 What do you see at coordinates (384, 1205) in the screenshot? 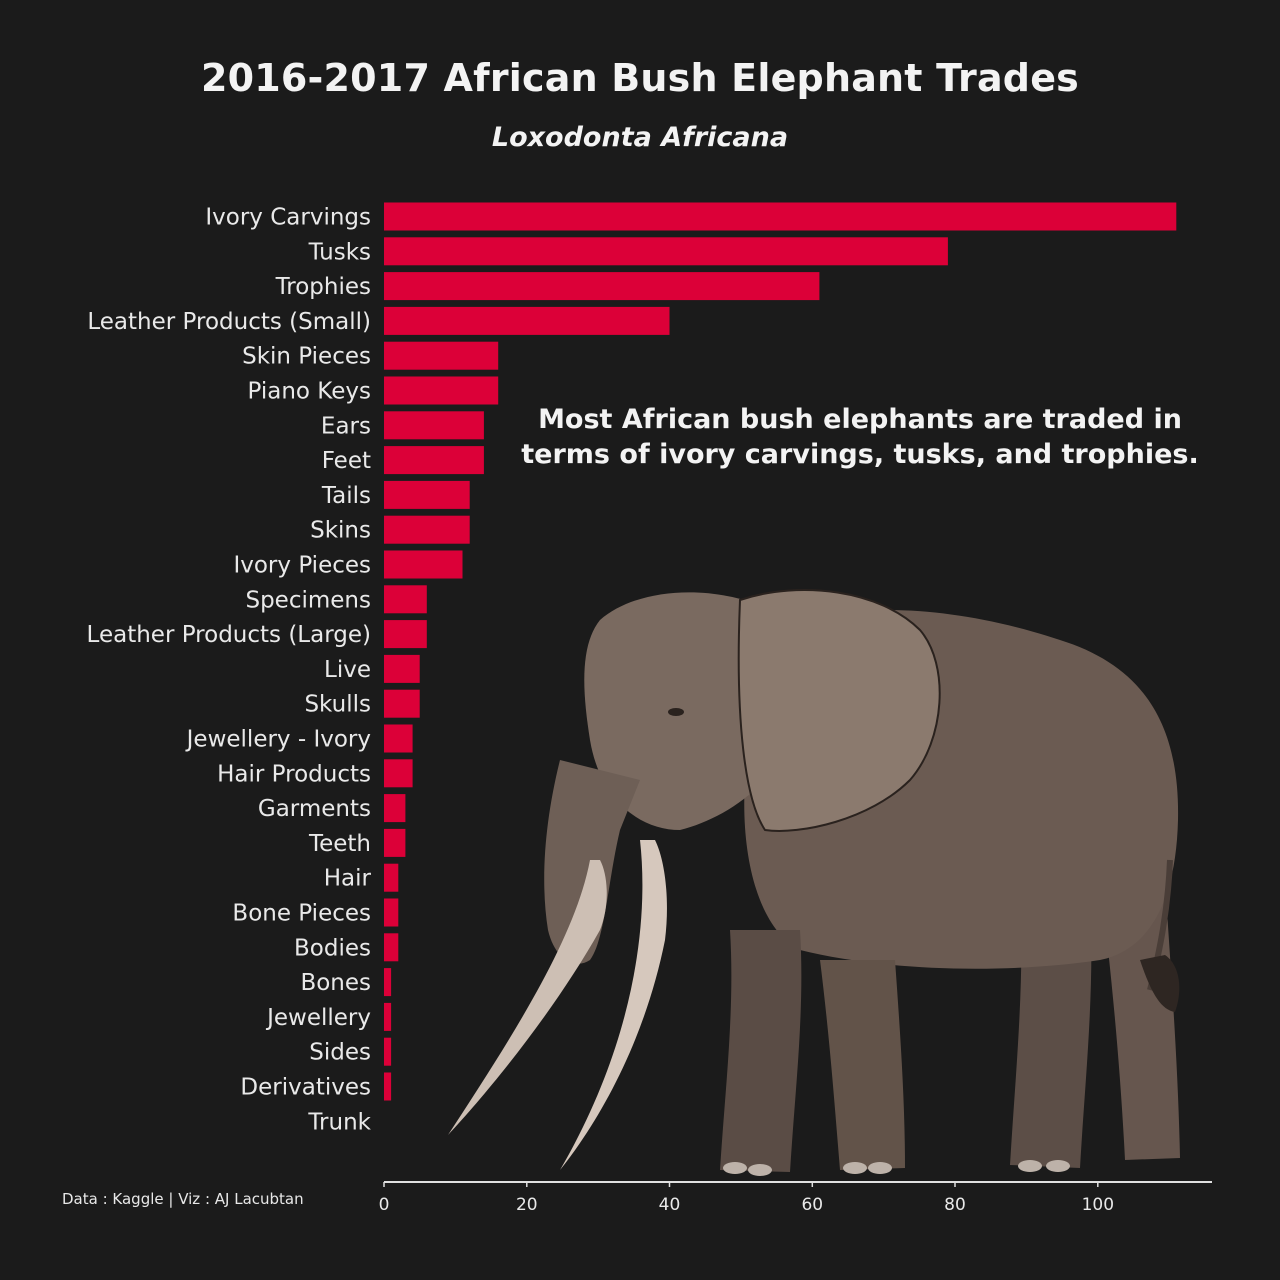
I see `x-tick-label-0: 0` at bounding box center [384, 1205].